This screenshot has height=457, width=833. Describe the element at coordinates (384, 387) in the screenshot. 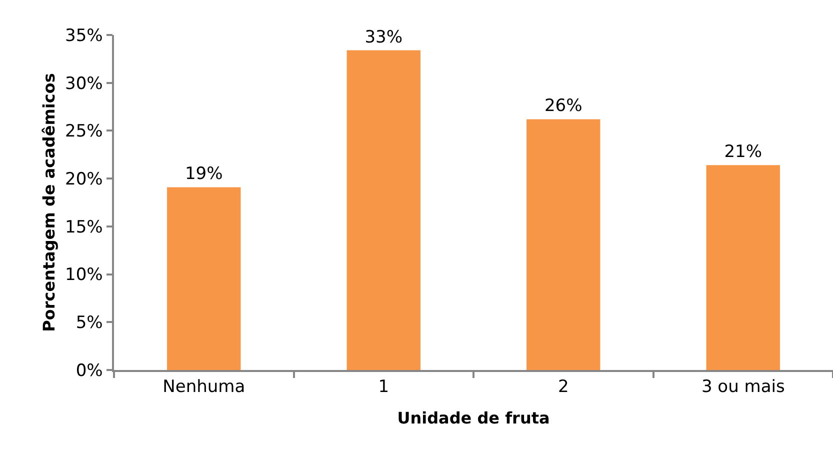

I see `x-tick-label: 1` at that location.